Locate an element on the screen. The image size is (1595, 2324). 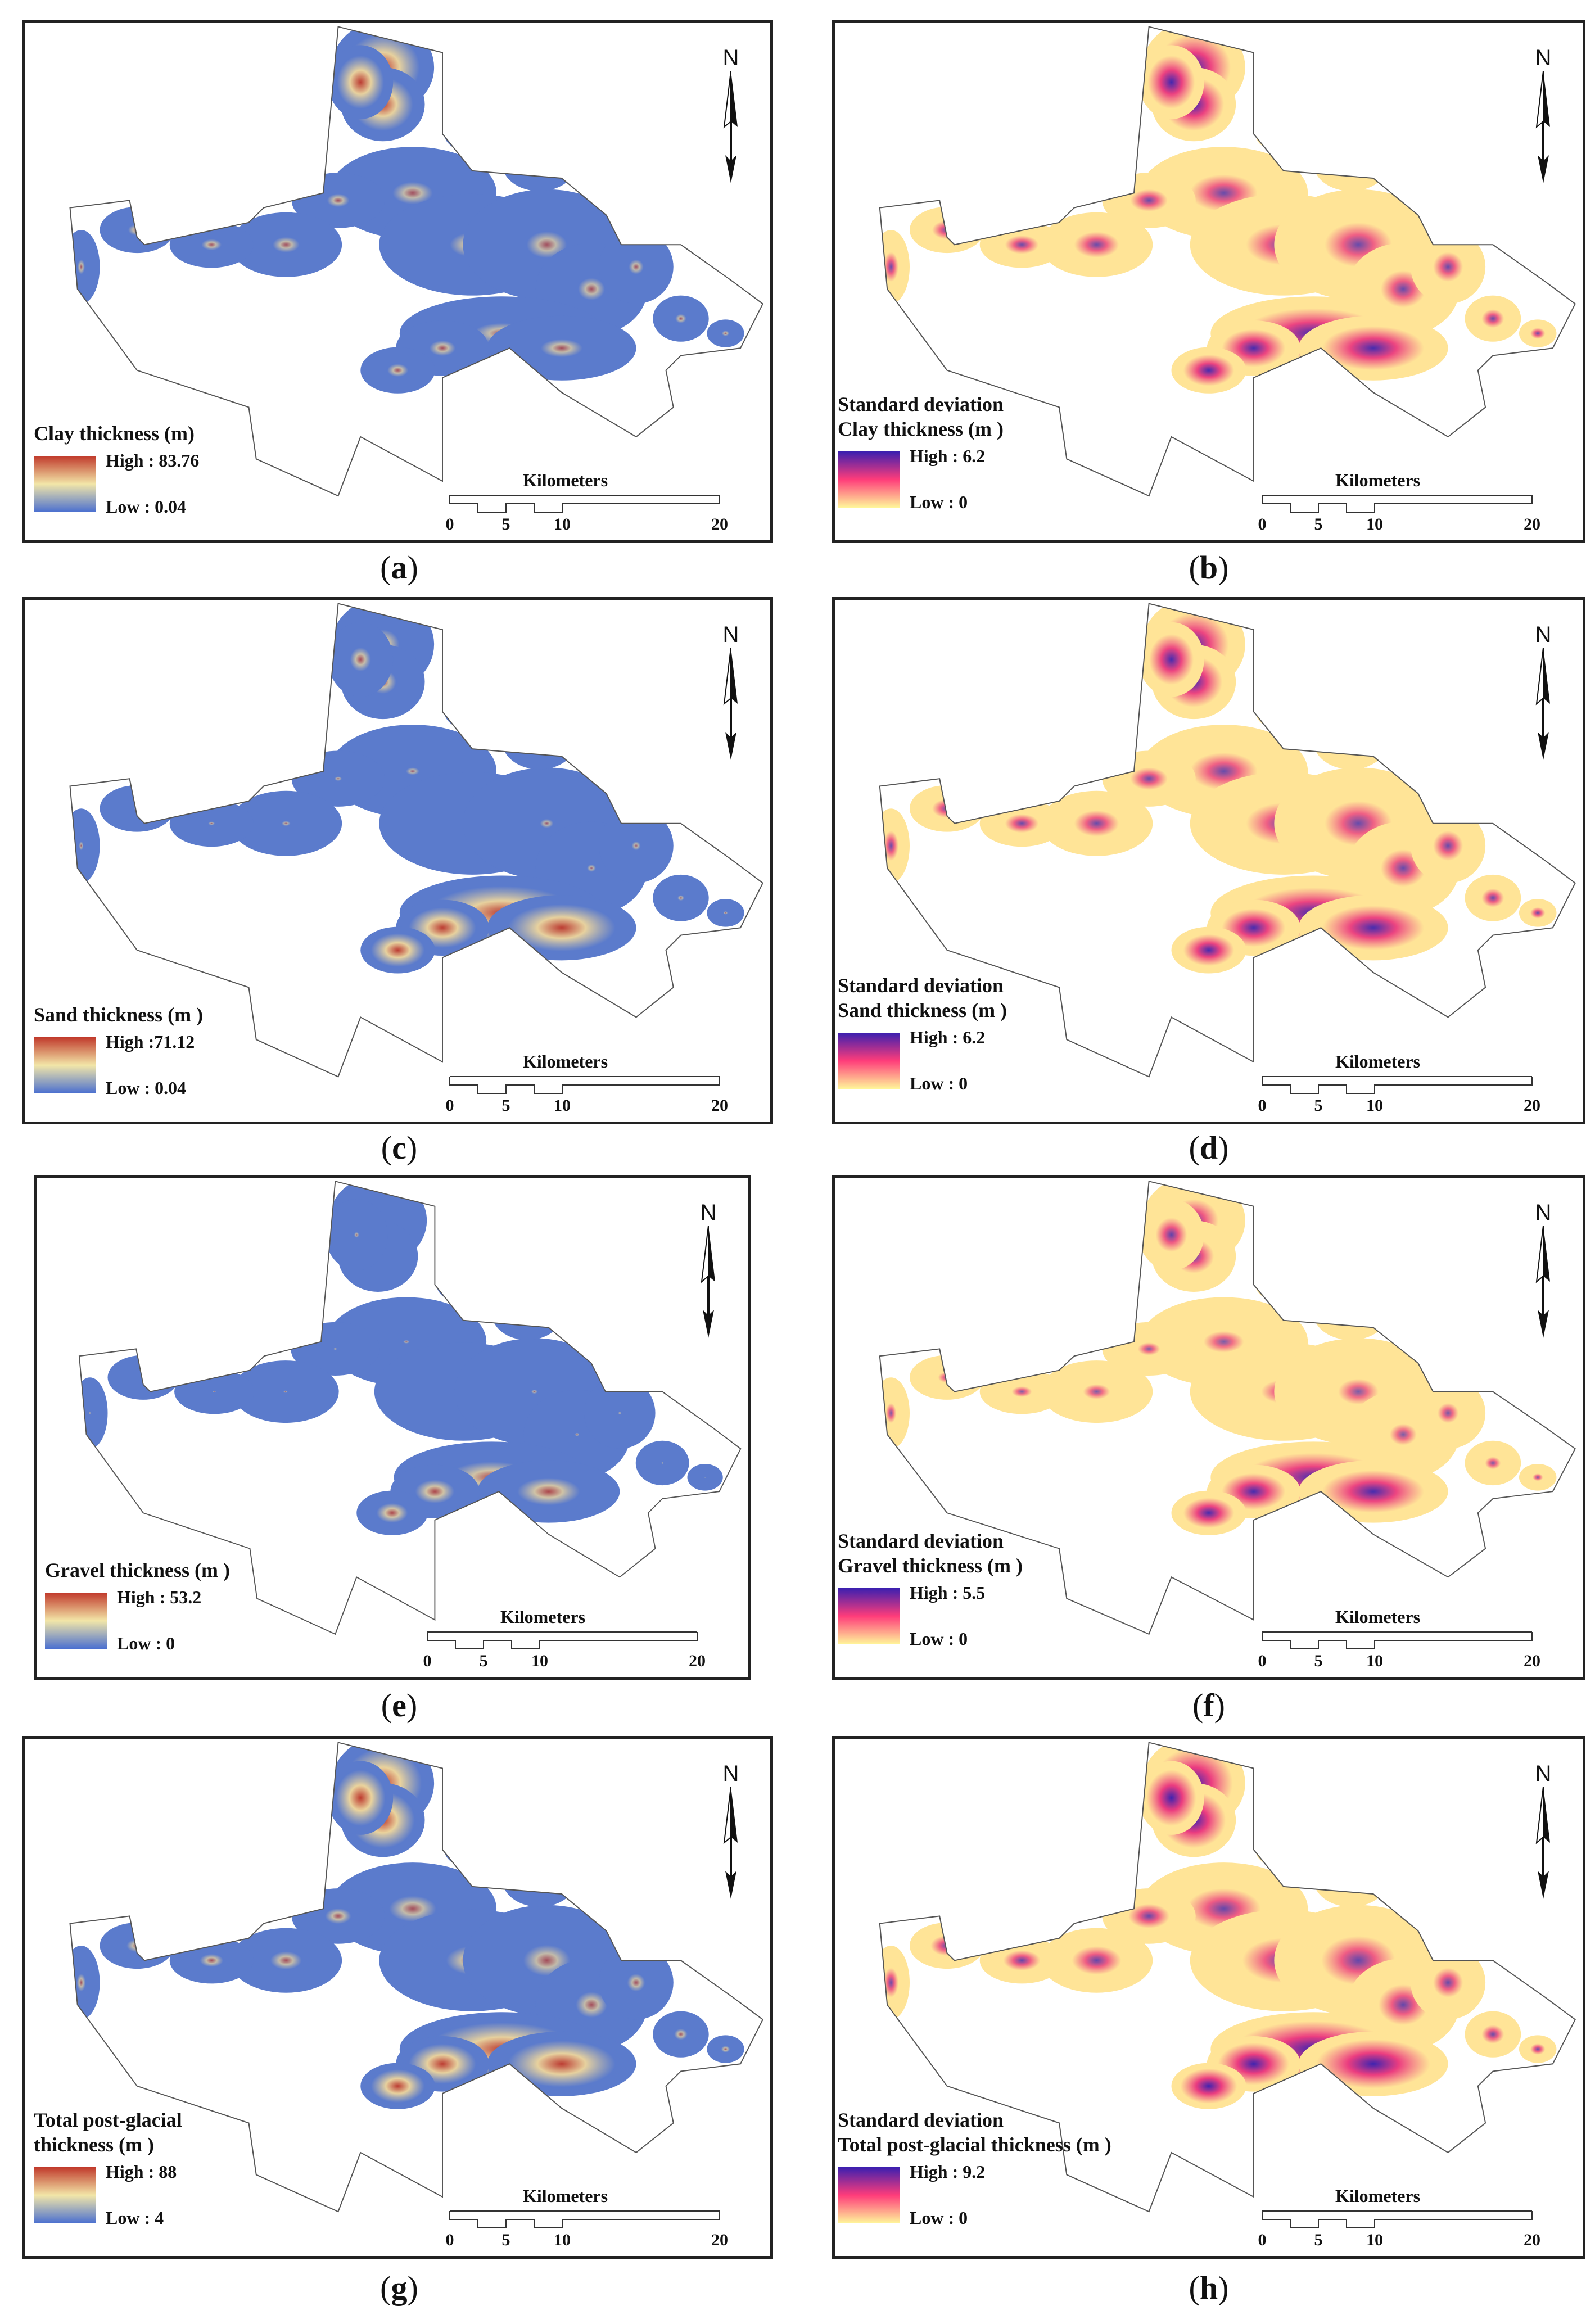
panel-caption: (d) is located at coordinates (1209, 1147).